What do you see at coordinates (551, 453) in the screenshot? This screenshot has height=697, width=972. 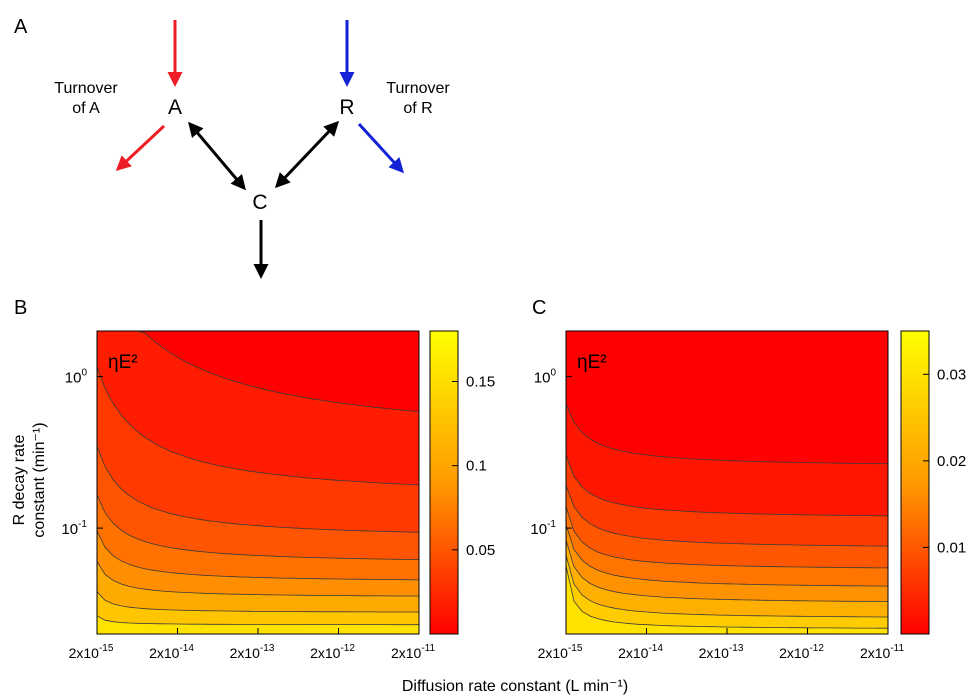 I see `y-ticks-c: 10⁰ 10⁻¹` at bounding box center [551, 453].